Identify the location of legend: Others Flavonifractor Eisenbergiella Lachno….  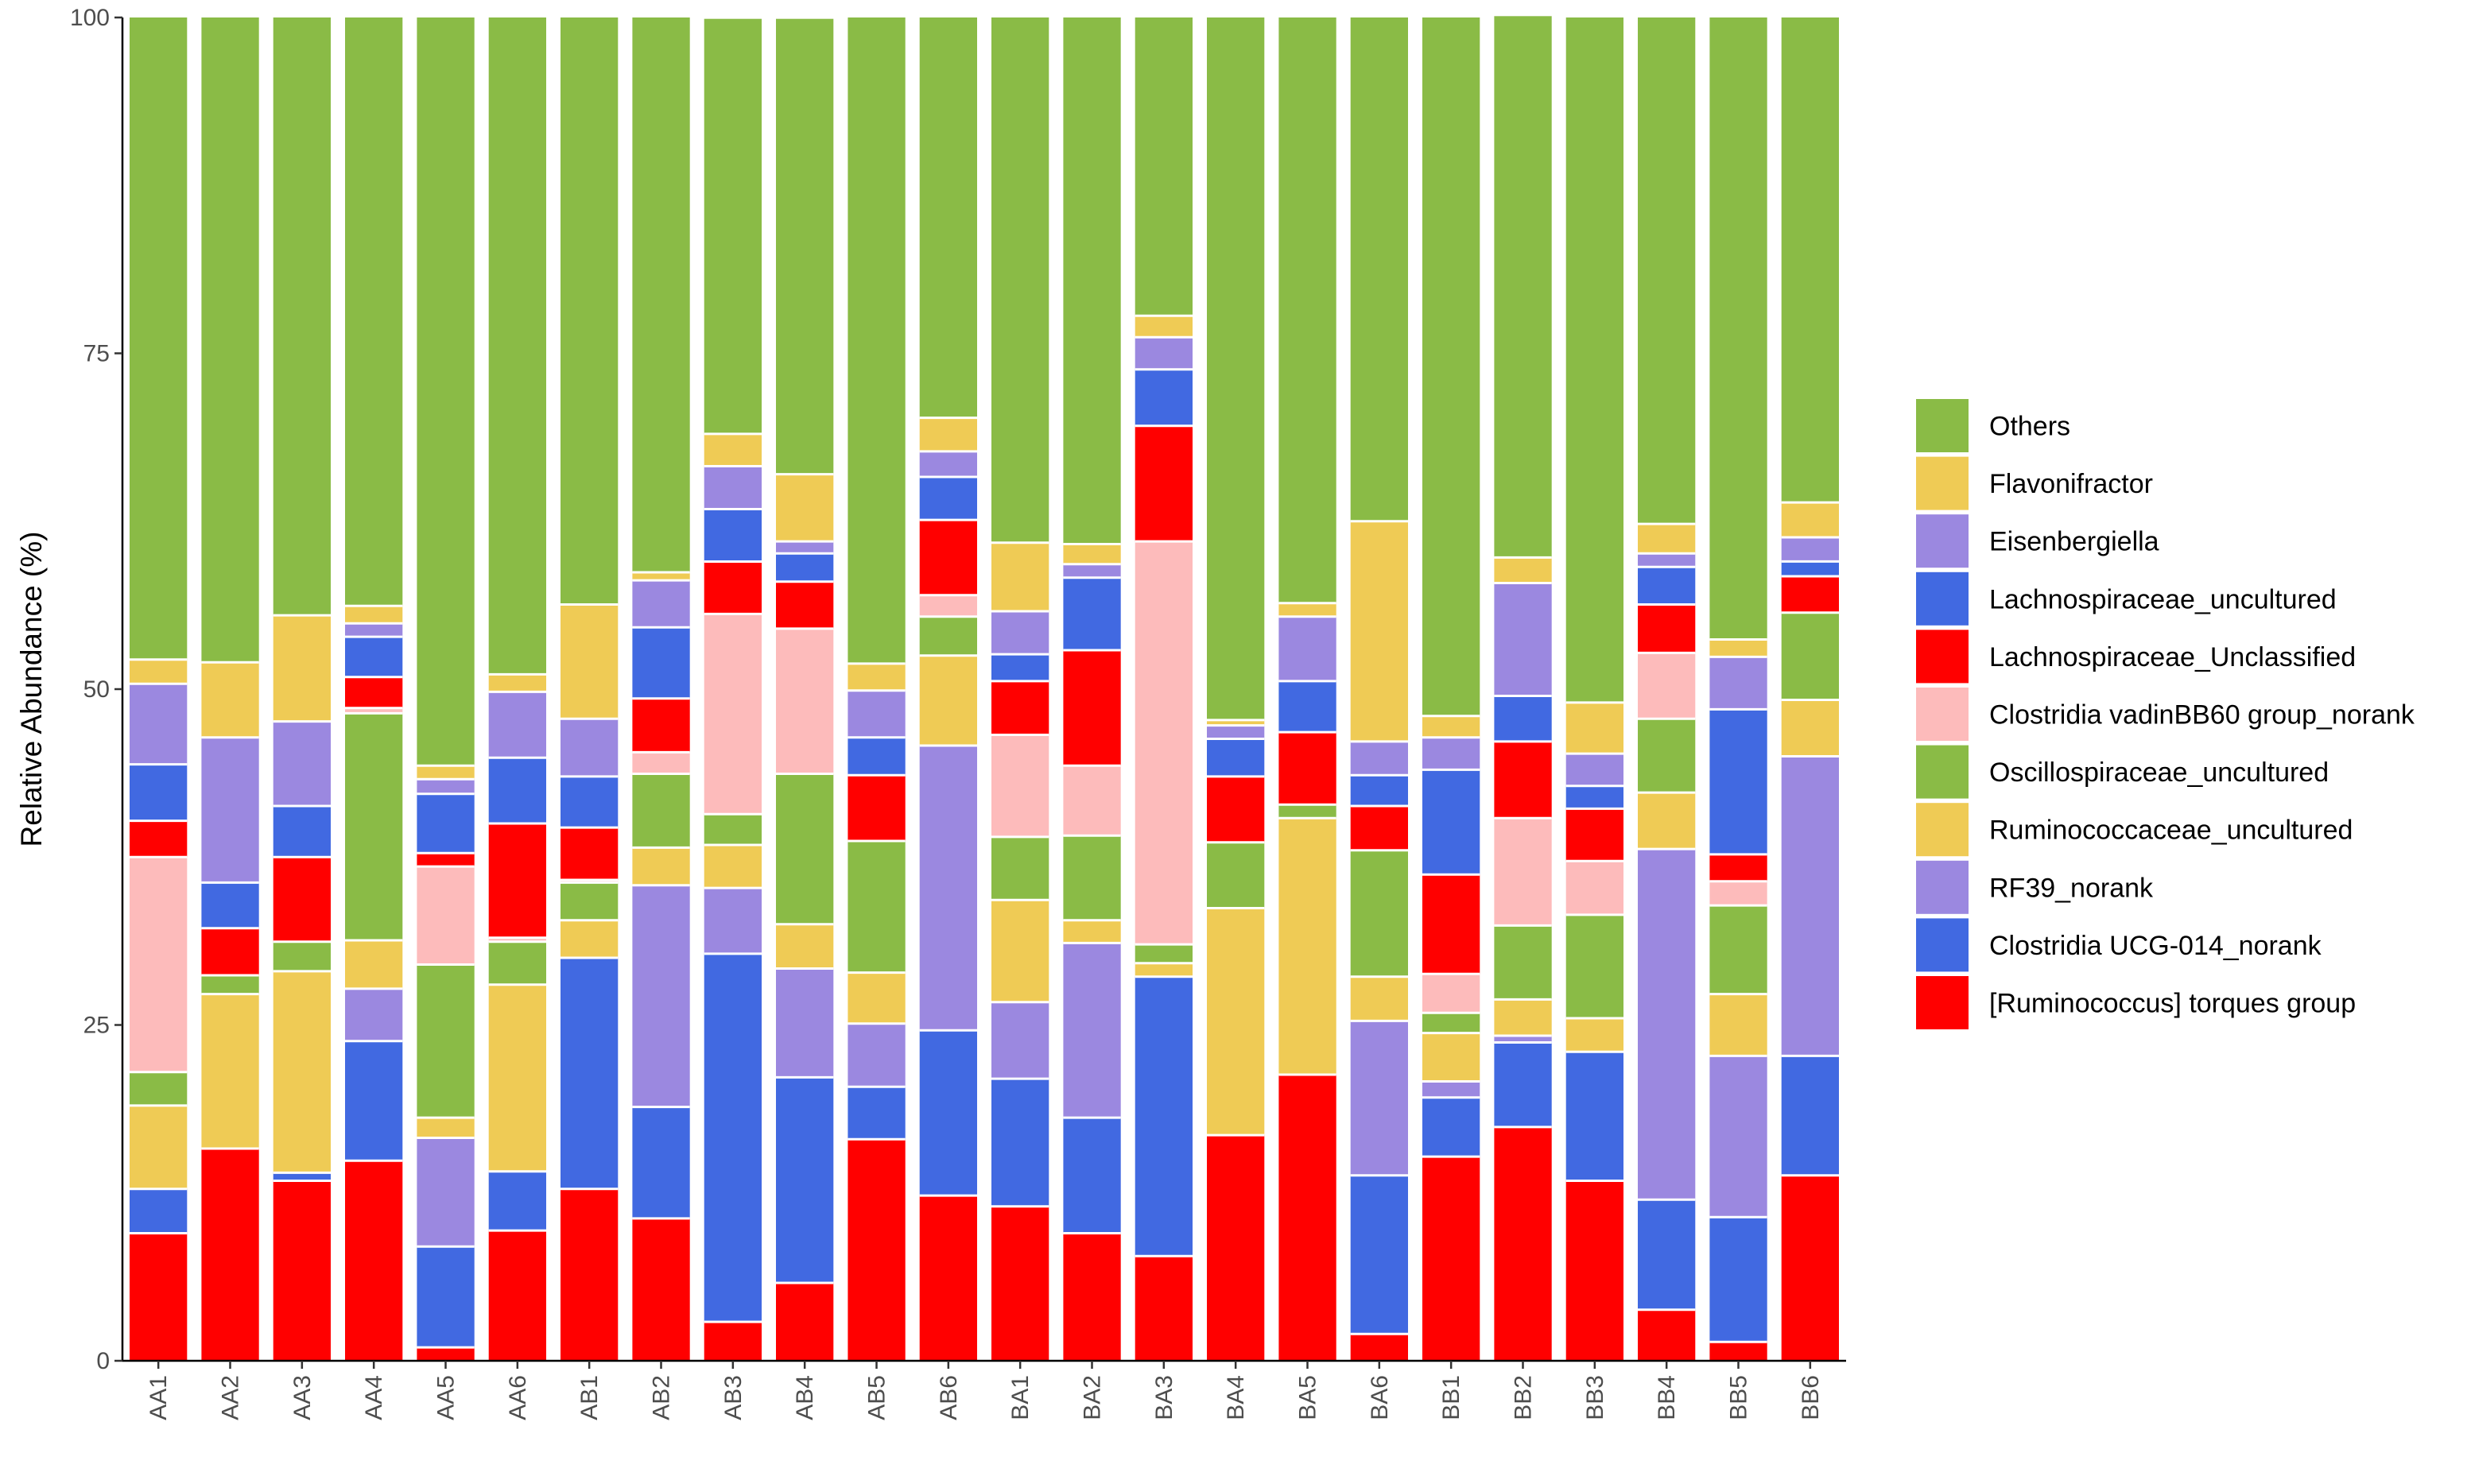
(2165, 714).